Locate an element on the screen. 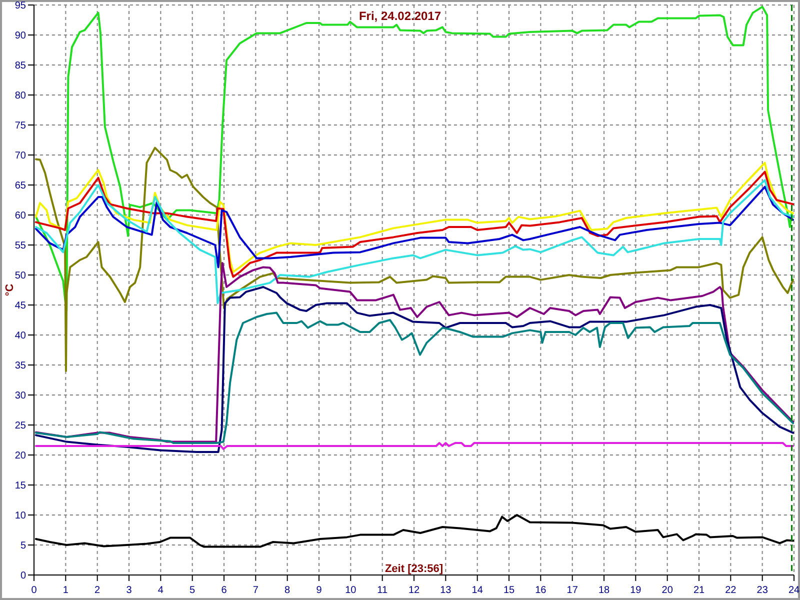 This screenshot has width=800, height=600. x-tick-label: 6 is located at coordinates (224, 590).